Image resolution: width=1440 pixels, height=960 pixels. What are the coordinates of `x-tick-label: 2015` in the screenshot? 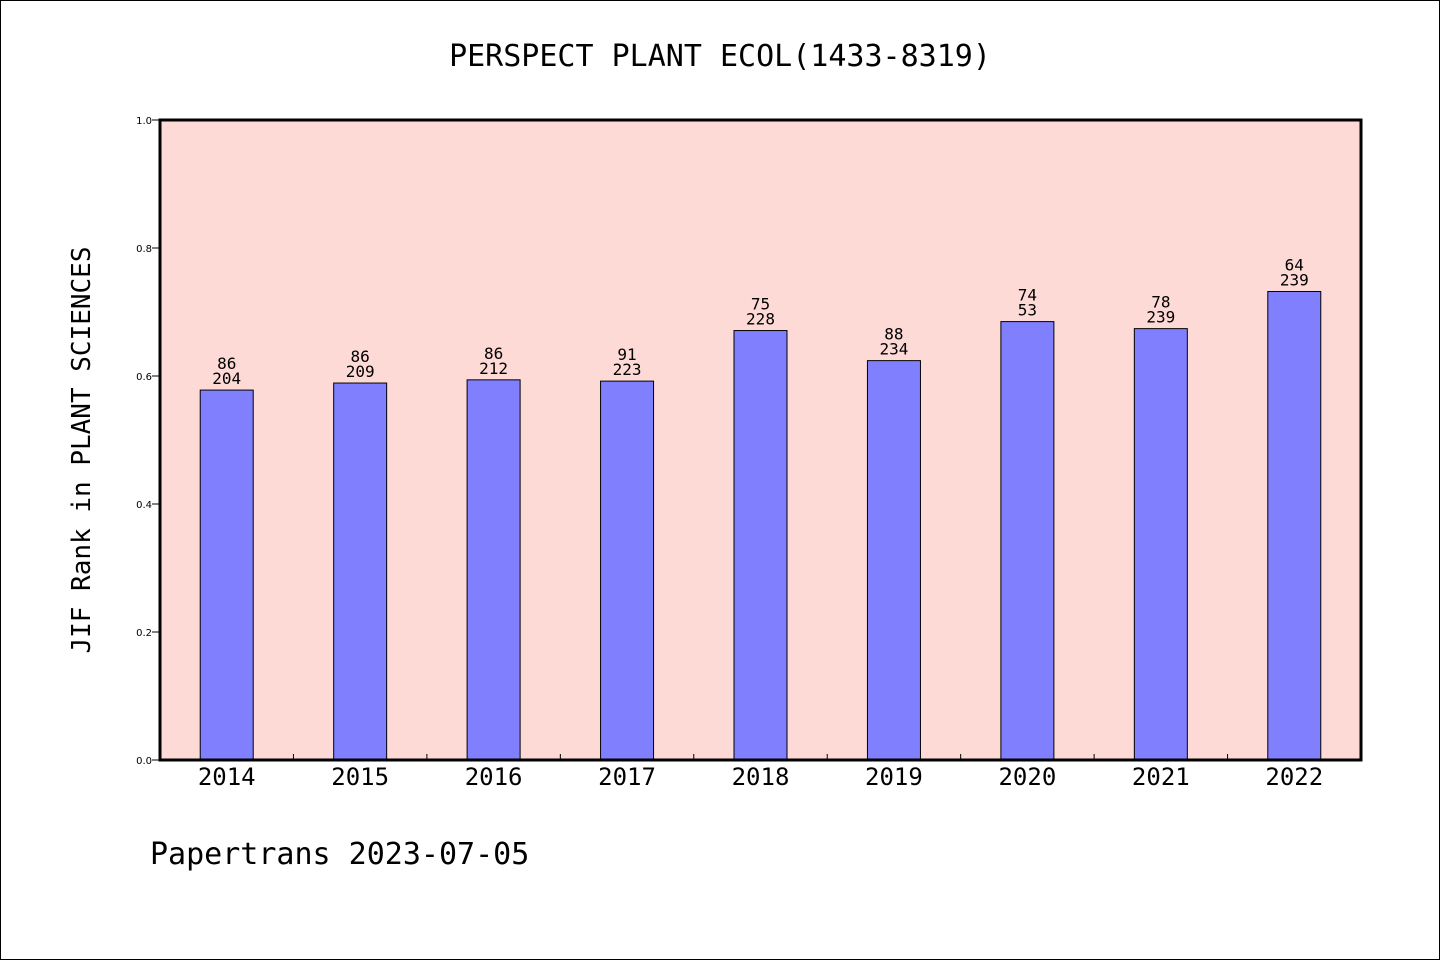 It's located at (360, 777).